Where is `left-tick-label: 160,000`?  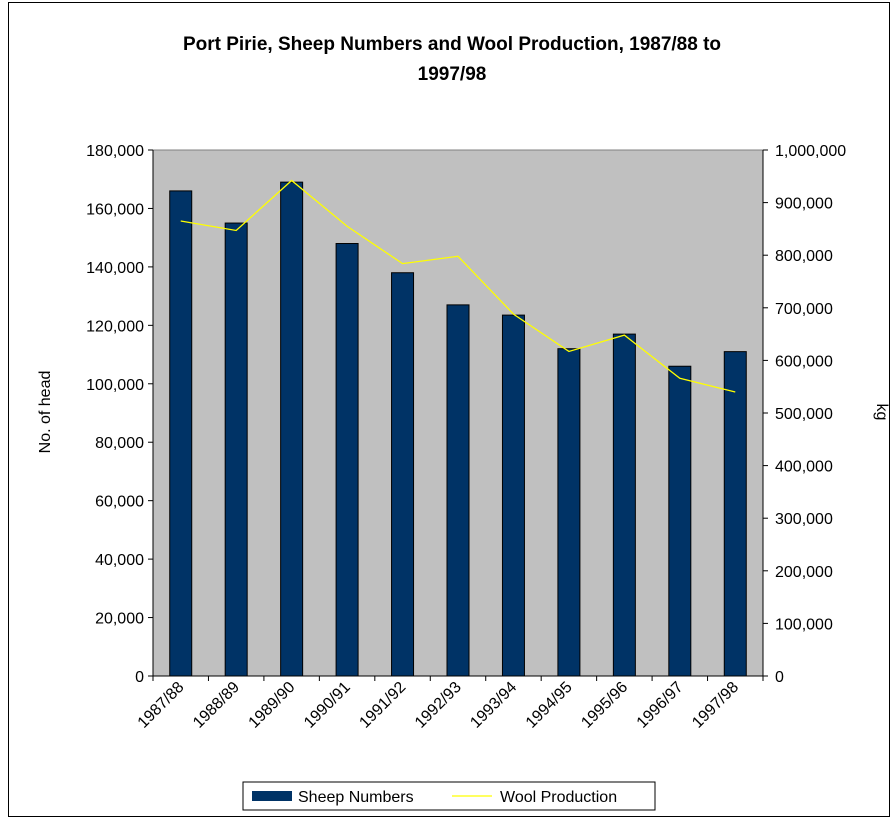 left-tick-label: 160,000 is located at coordinates (115, 209).